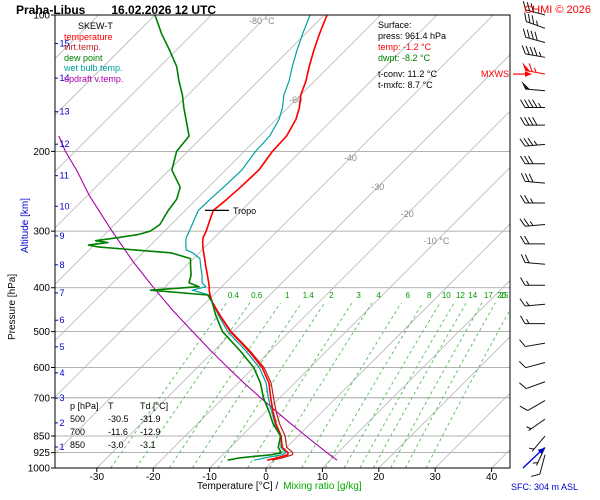 The width and height of the screenshot is (600, 500). I want to click on svg-text: 400, so click(41, 288).